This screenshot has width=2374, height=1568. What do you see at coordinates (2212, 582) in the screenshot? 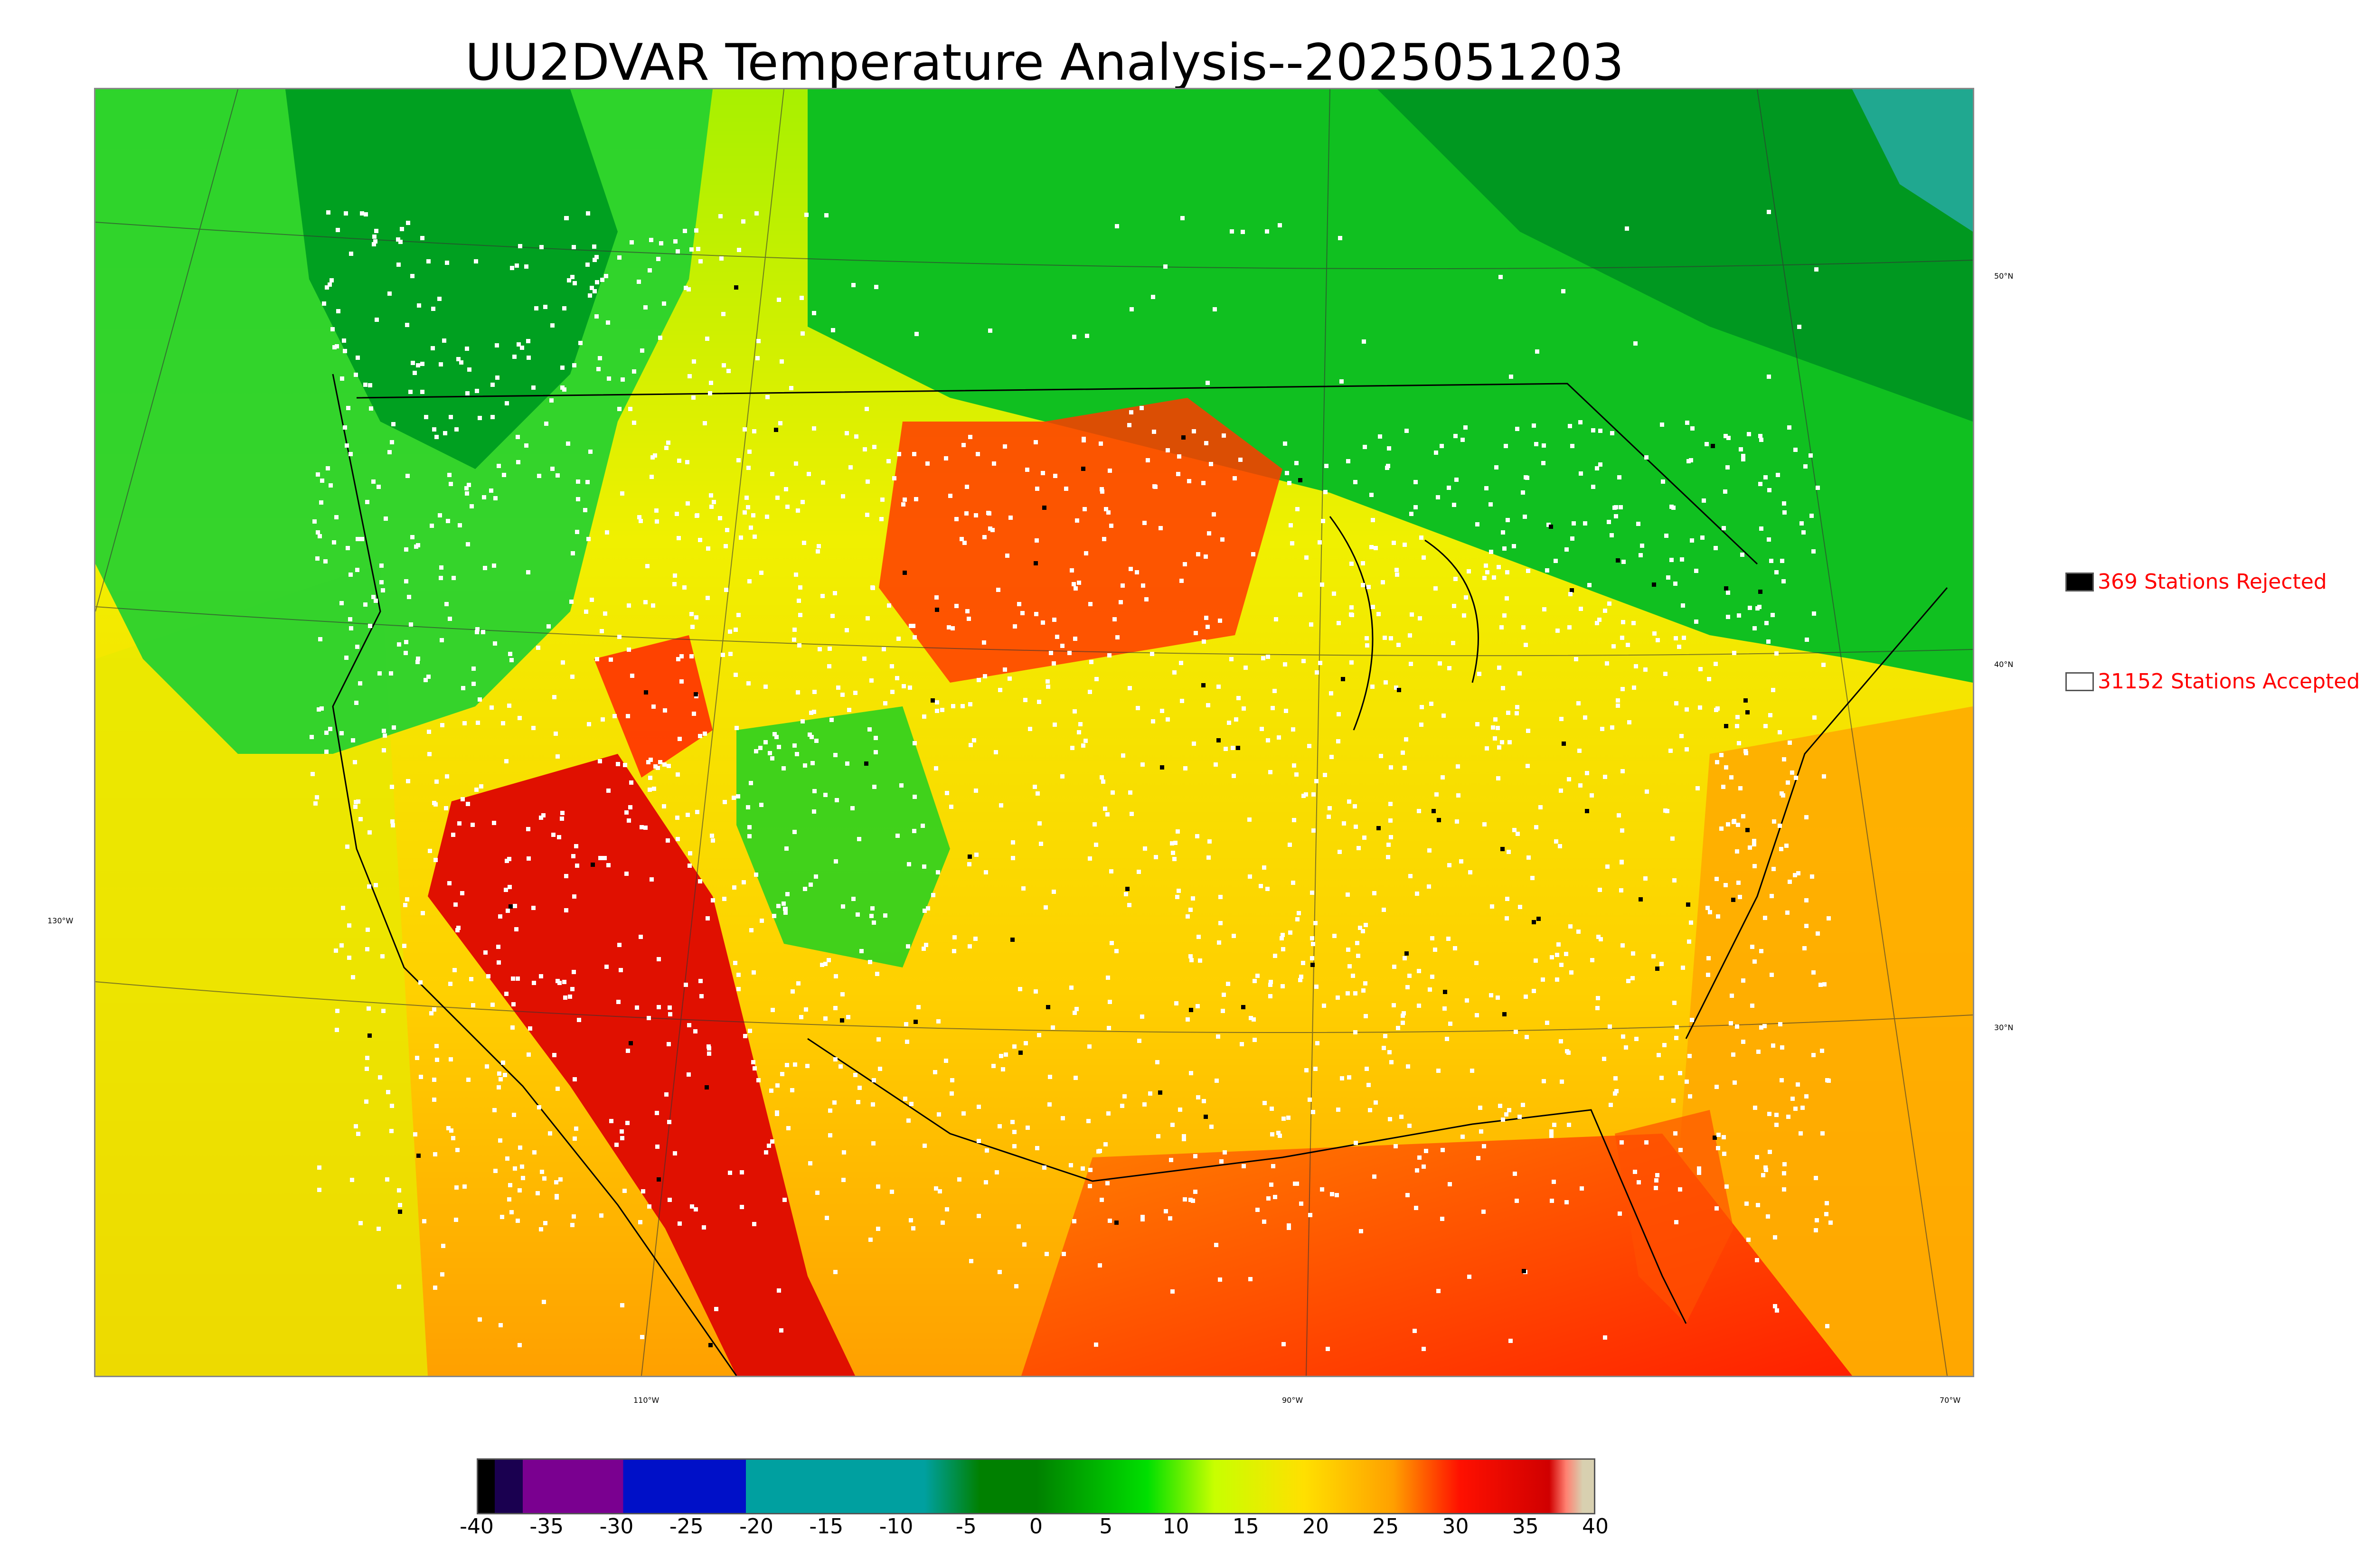
I see `legend-rejected-label: 369 Stations Rejected` at bounding box center [2212, 582].